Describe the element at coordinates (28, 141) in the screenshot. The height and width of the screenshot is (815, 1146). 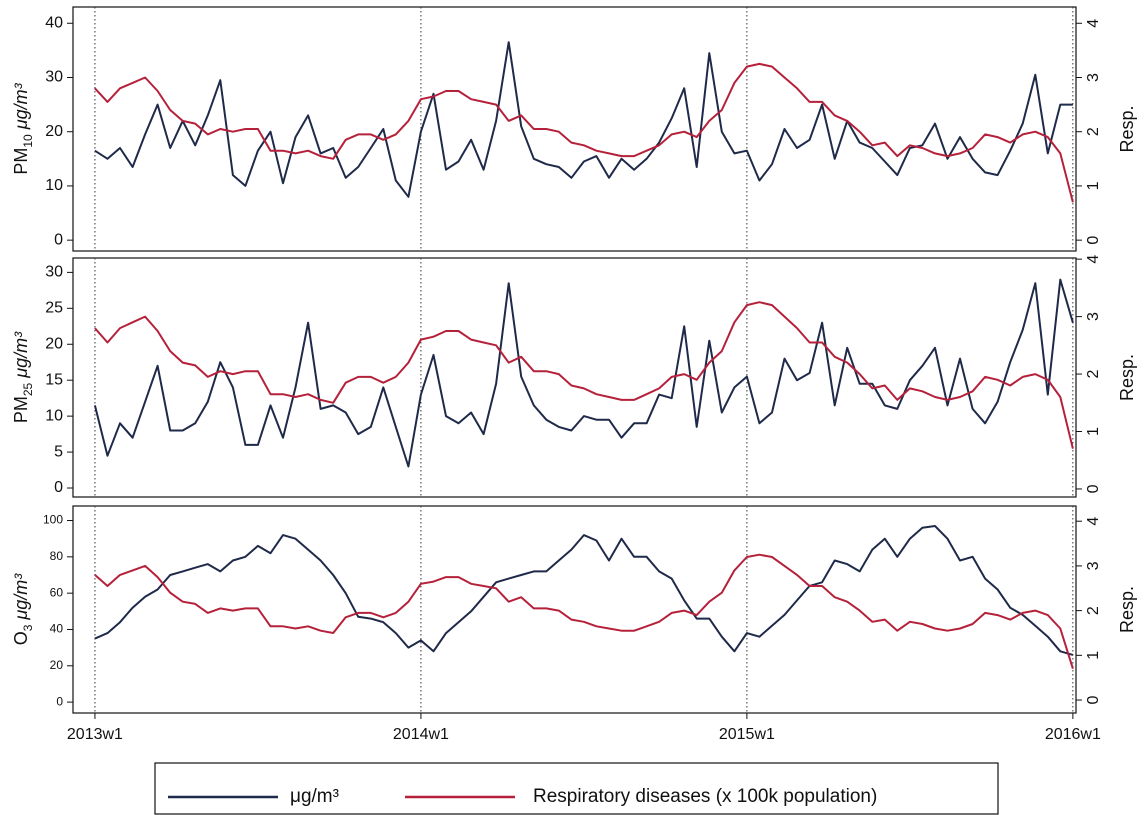
I see `y-axis-label-sub: 10` at that location.